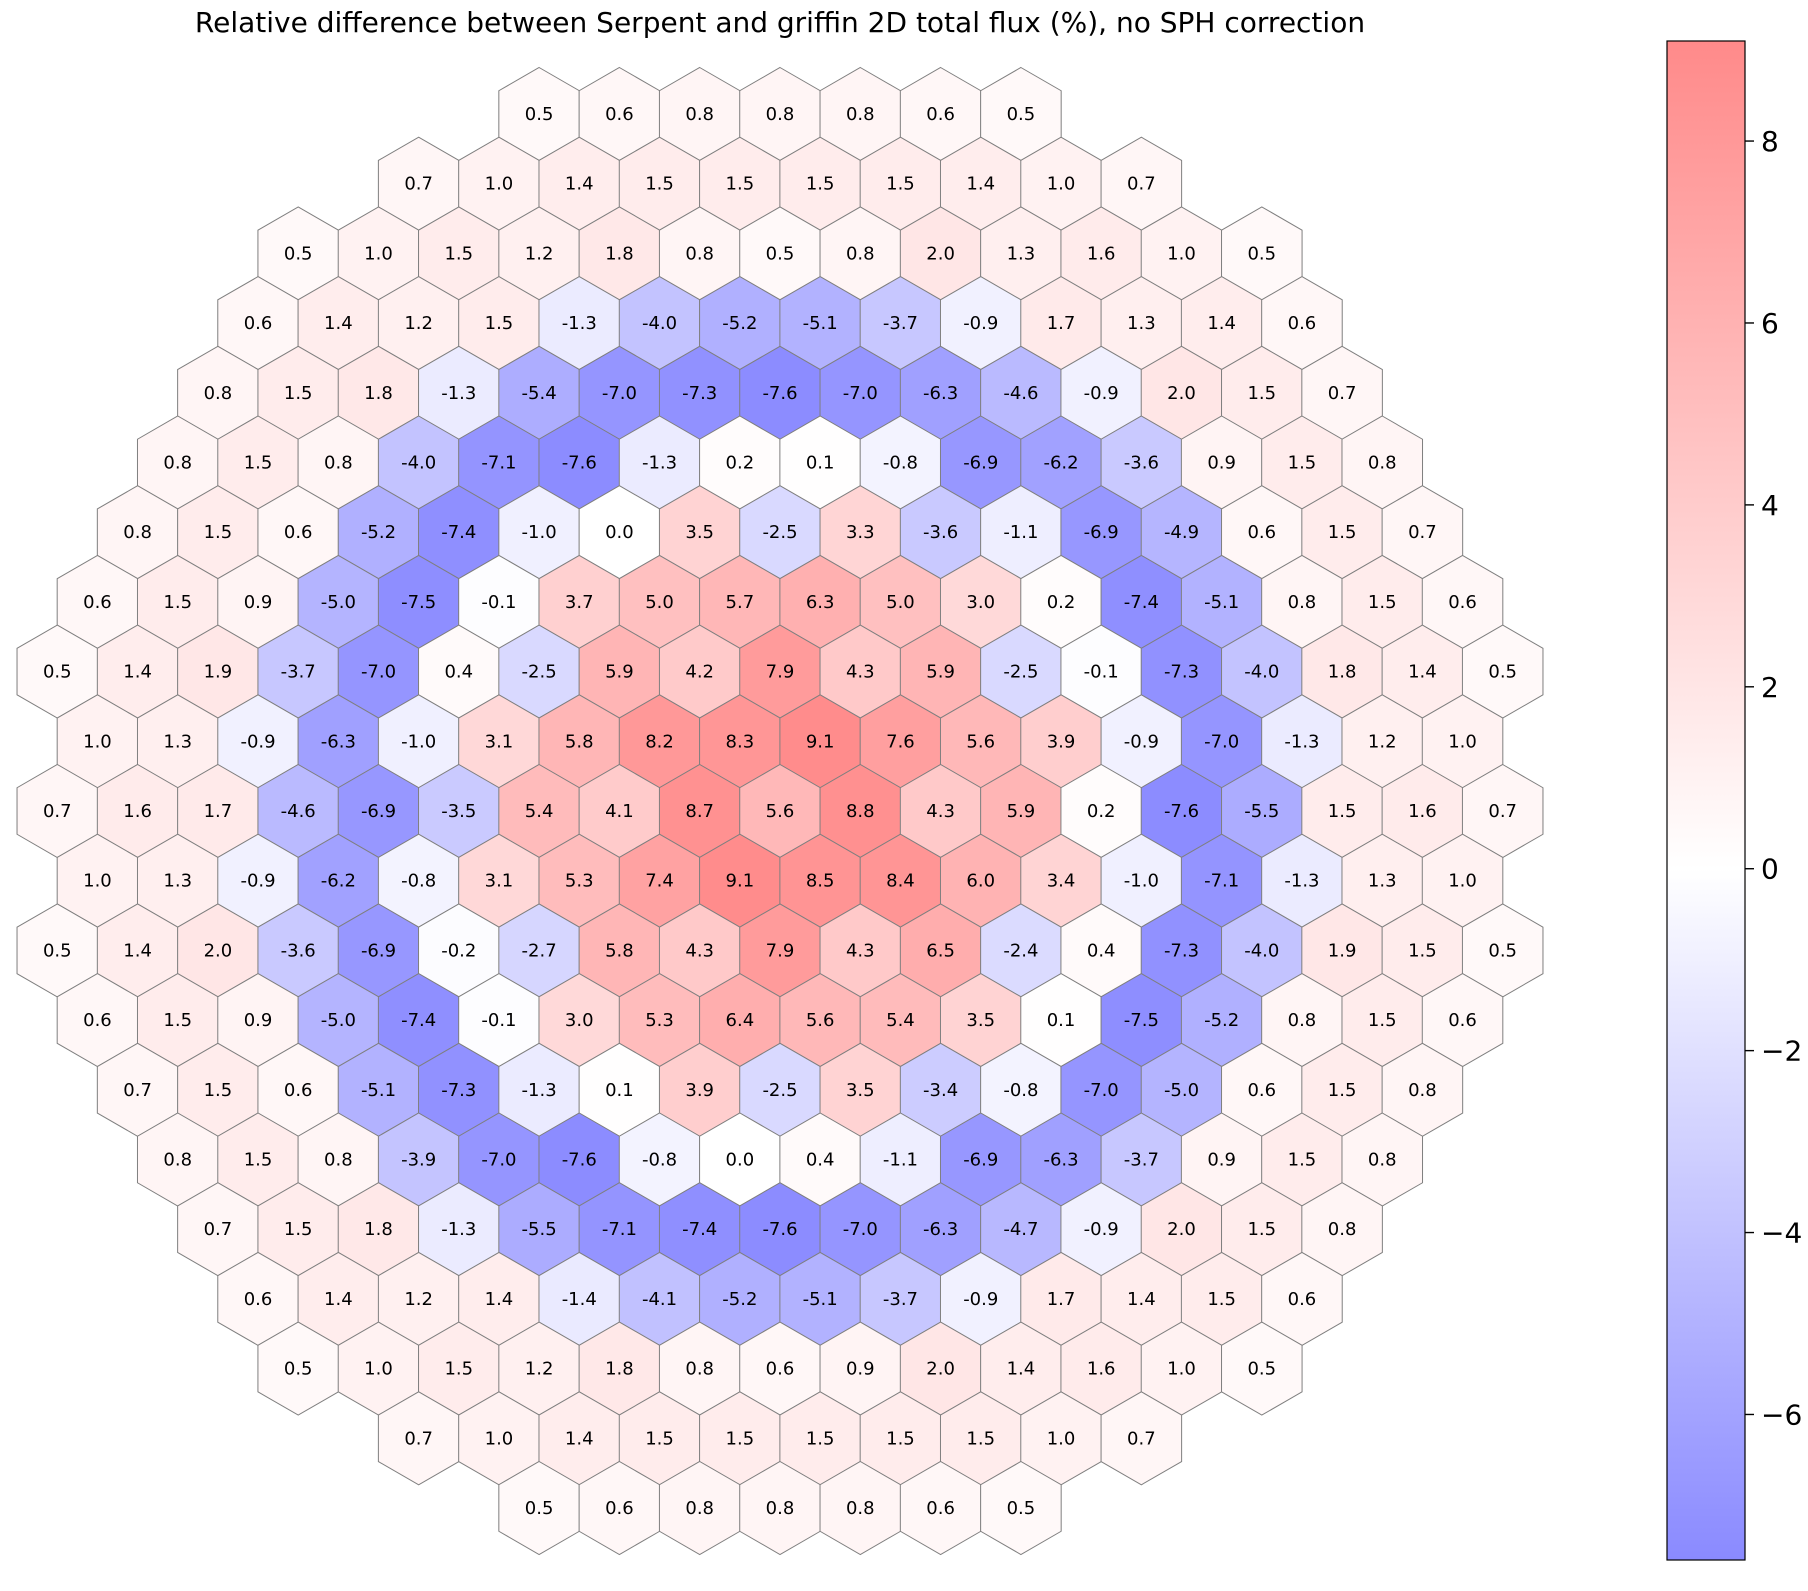  Describe the element at coordinates (458, 950) in the screenshot. I see `hex-value-label: -0.2` at that location.